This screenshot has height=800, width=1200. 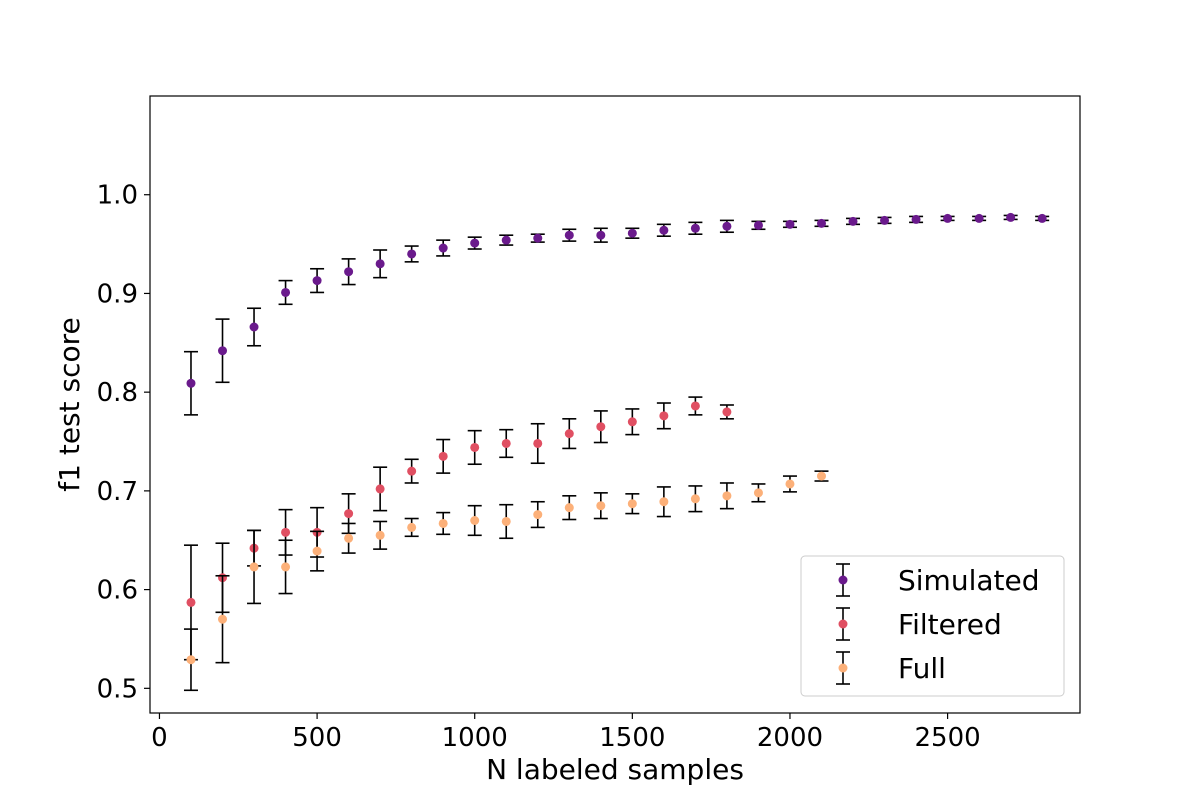 I want to click on series-full, so click(x=506, y=581).